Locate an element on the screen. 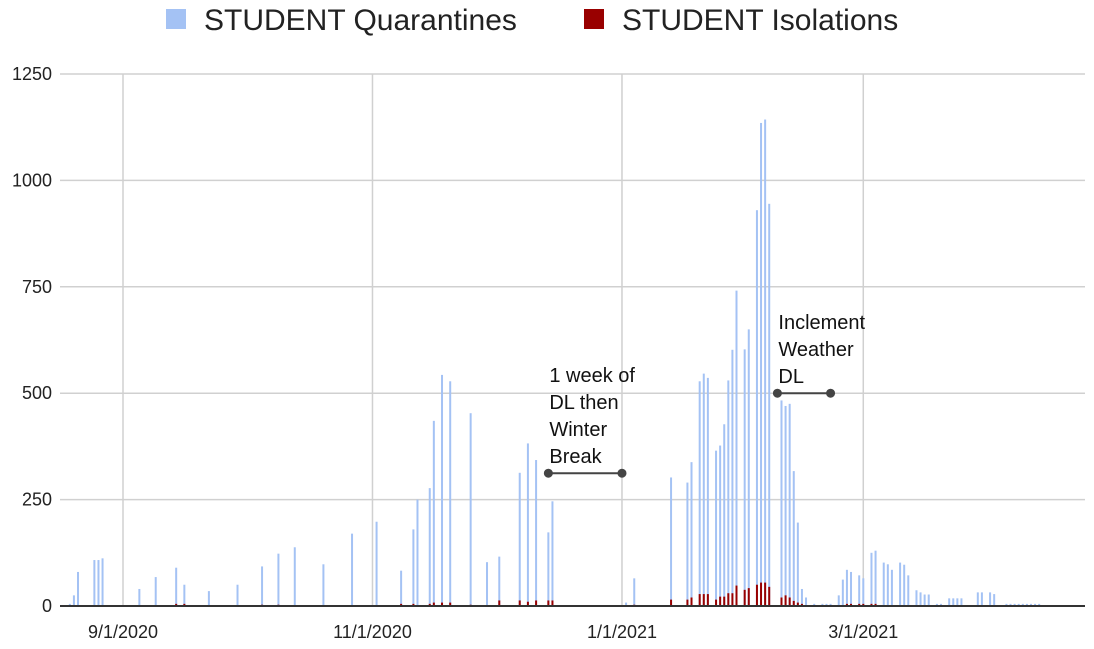 The width and height of the screenshot is (1094, 649). y-tick-labels: 0 250 500 750 1000 1250 is located at coordinates (32, 340).